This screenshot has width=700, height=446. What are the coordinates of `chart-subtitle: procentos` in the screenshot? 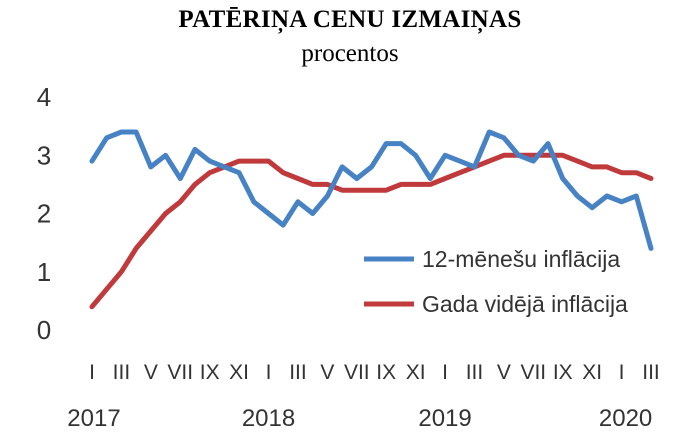 It's located at (350, 53).